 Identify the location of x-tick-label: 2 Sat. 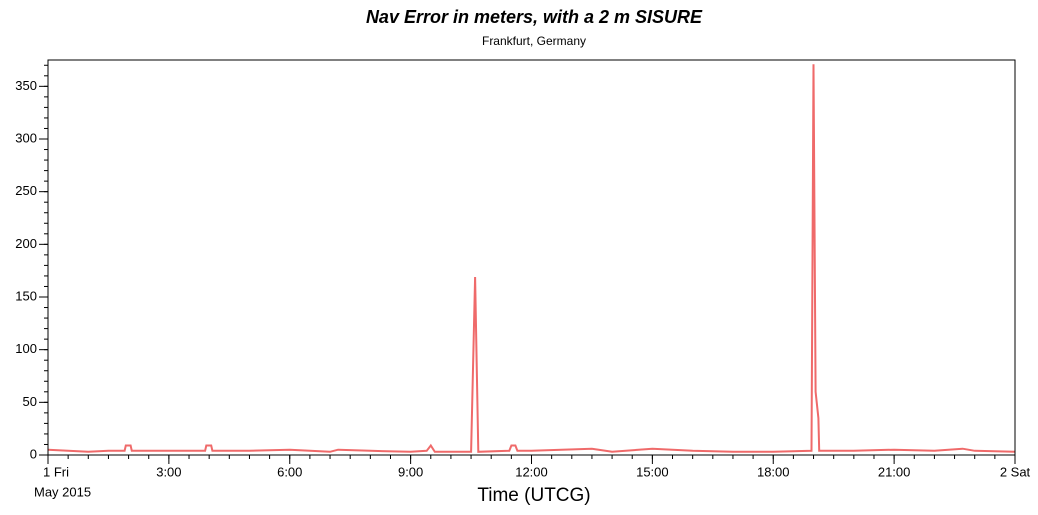
(1015, 471).